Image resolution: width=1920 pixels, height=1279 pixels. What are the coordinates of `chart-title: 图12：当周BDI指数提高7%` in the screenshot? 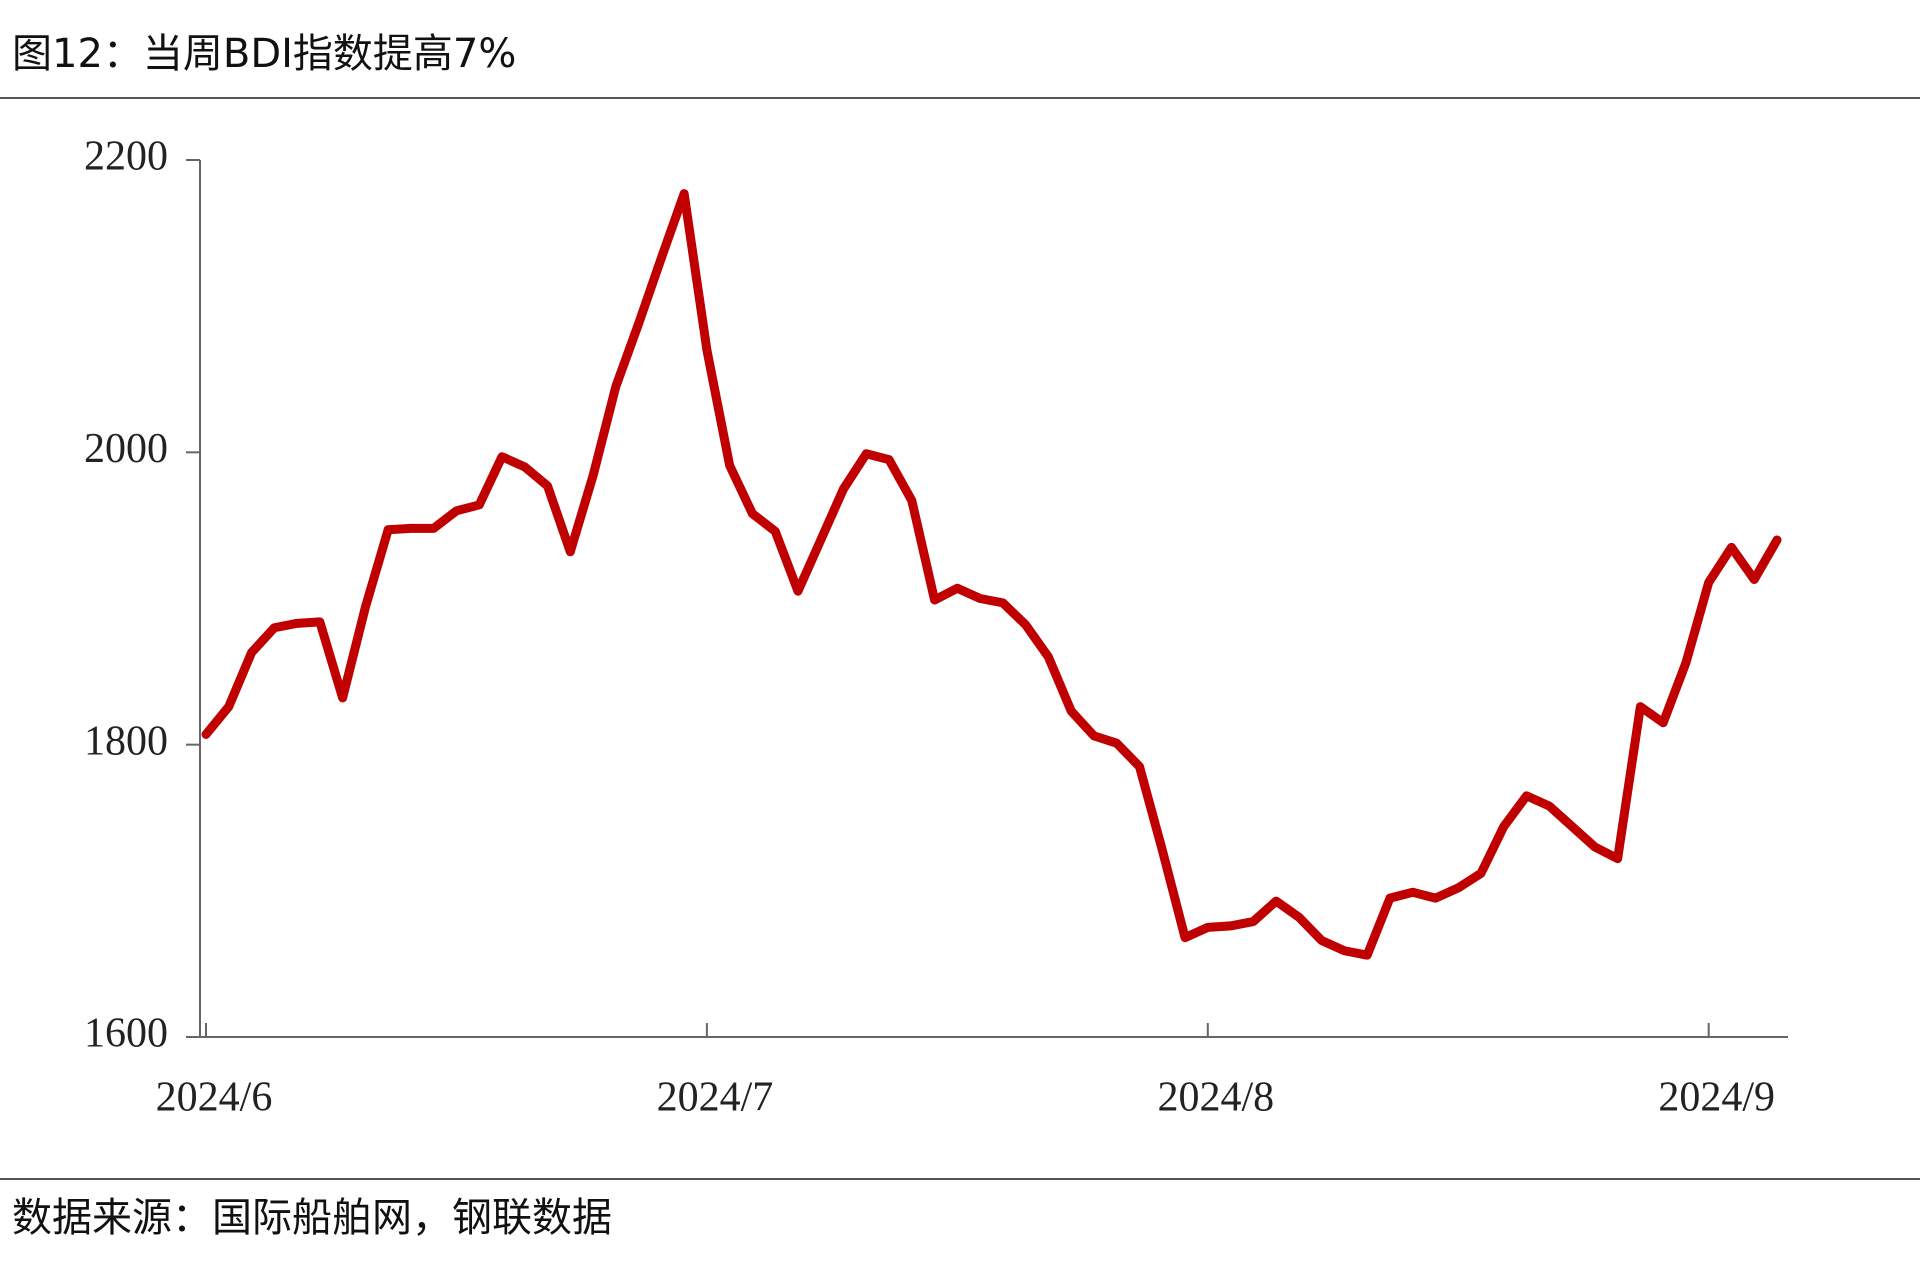 It's located at (264, 54).